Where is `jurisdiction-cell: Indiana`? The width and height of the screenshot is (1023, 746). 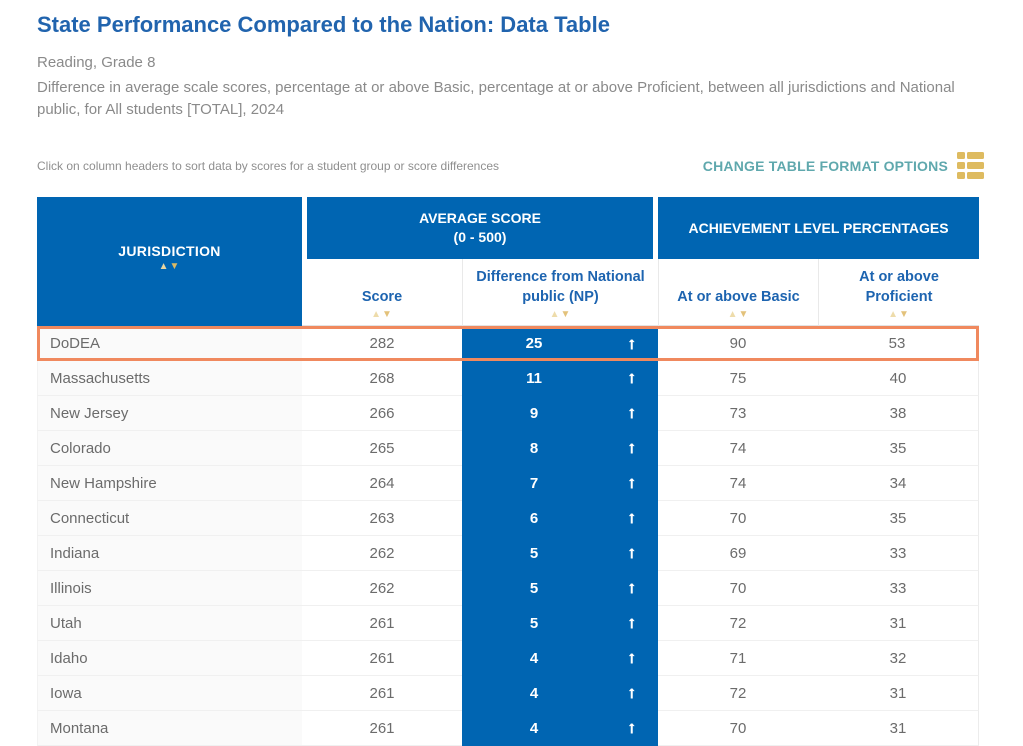 jurisdiction-cell: Indiana is located at coordinates (169, 553).